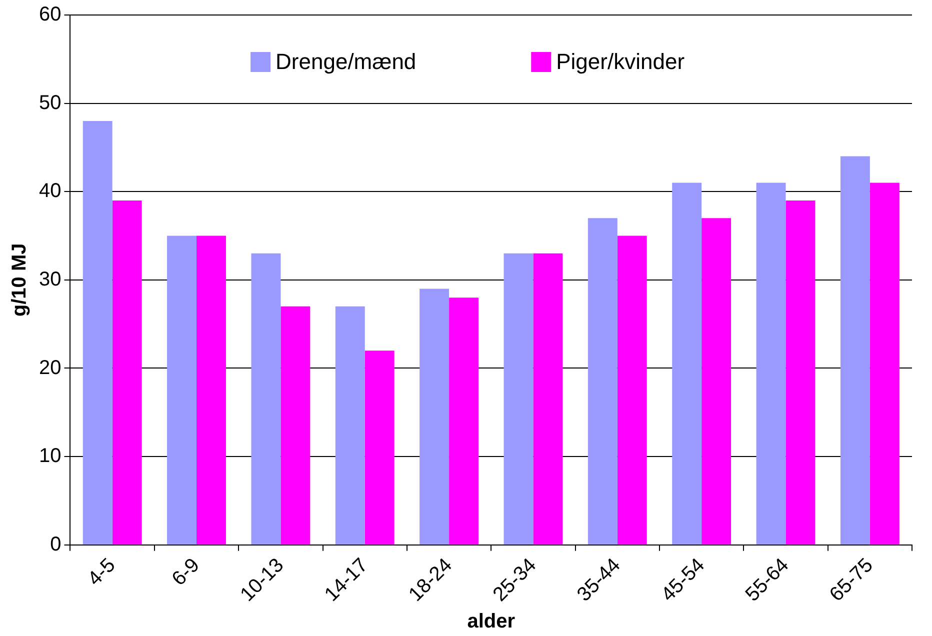  Describe the element at coordinates (19, 280) in the screenshot. I see `y-axis-title: g/10 MJ` at that location.